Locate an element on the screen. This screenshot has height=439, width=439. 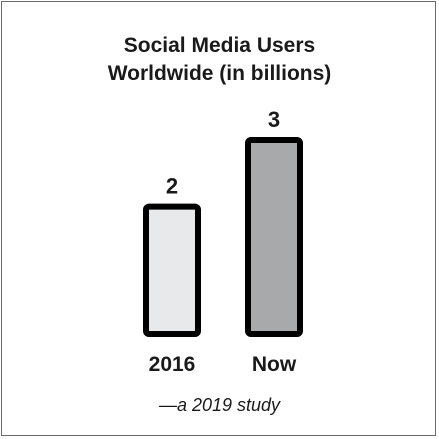
chart-title-line-2: Worldwide (in billions) is located at coordinates (219, 73).